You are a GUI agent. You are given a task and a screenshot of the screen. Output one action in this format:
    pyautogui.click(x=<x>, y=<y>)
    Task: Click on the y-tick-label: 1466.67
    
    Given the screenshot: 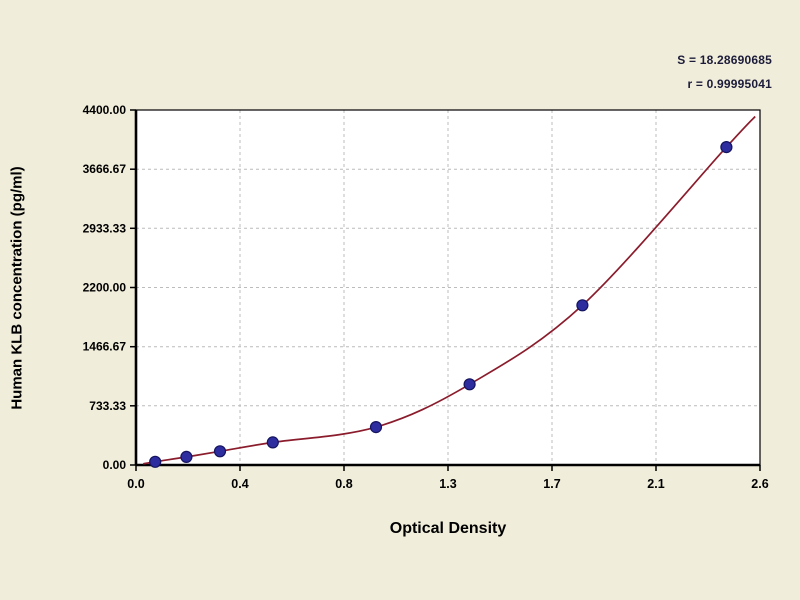 What is the action you would take?
    pyautogui.click(x=105, y=347)
    